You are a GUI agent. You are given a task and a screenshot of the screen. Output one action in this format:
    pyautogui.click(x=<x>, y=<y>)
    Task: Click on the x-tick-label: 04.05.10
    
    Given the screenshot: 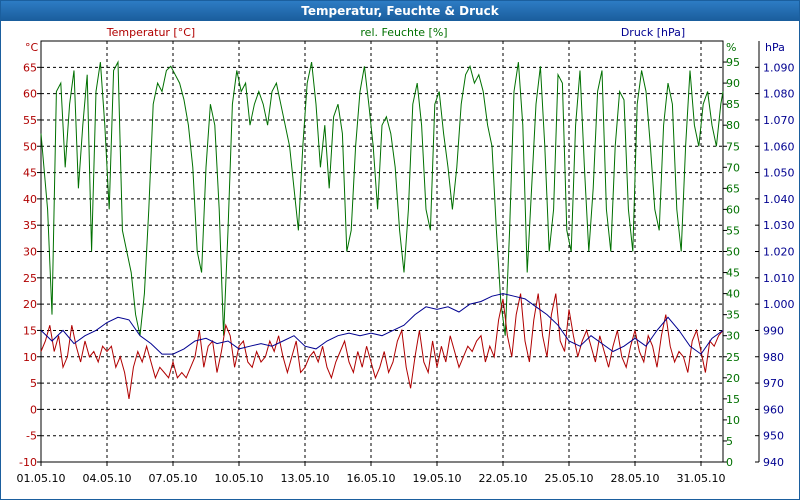 What is the action you would take?
    pyautogui.click(x=107, y=478)
    